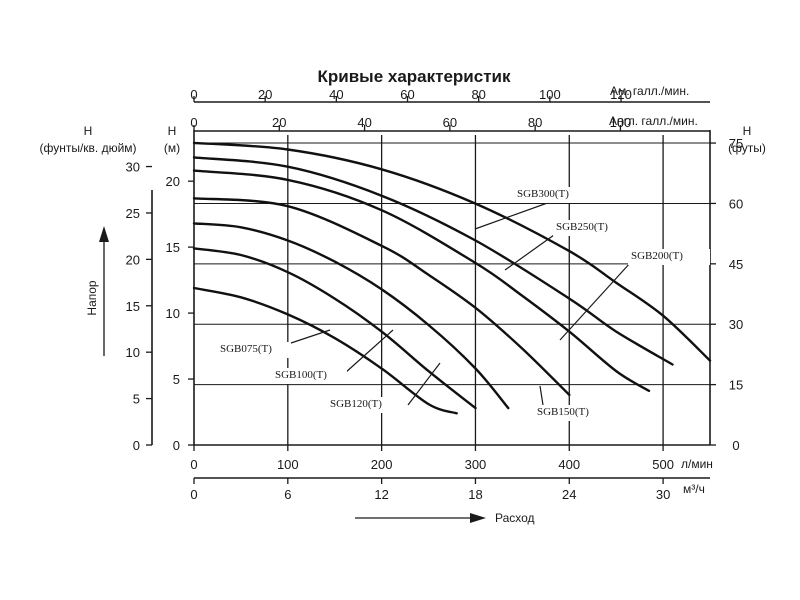 The width and height of the screenshot is (800, 600). I want to click on flow-lpm-tick-label: 0, so click(193, 464).